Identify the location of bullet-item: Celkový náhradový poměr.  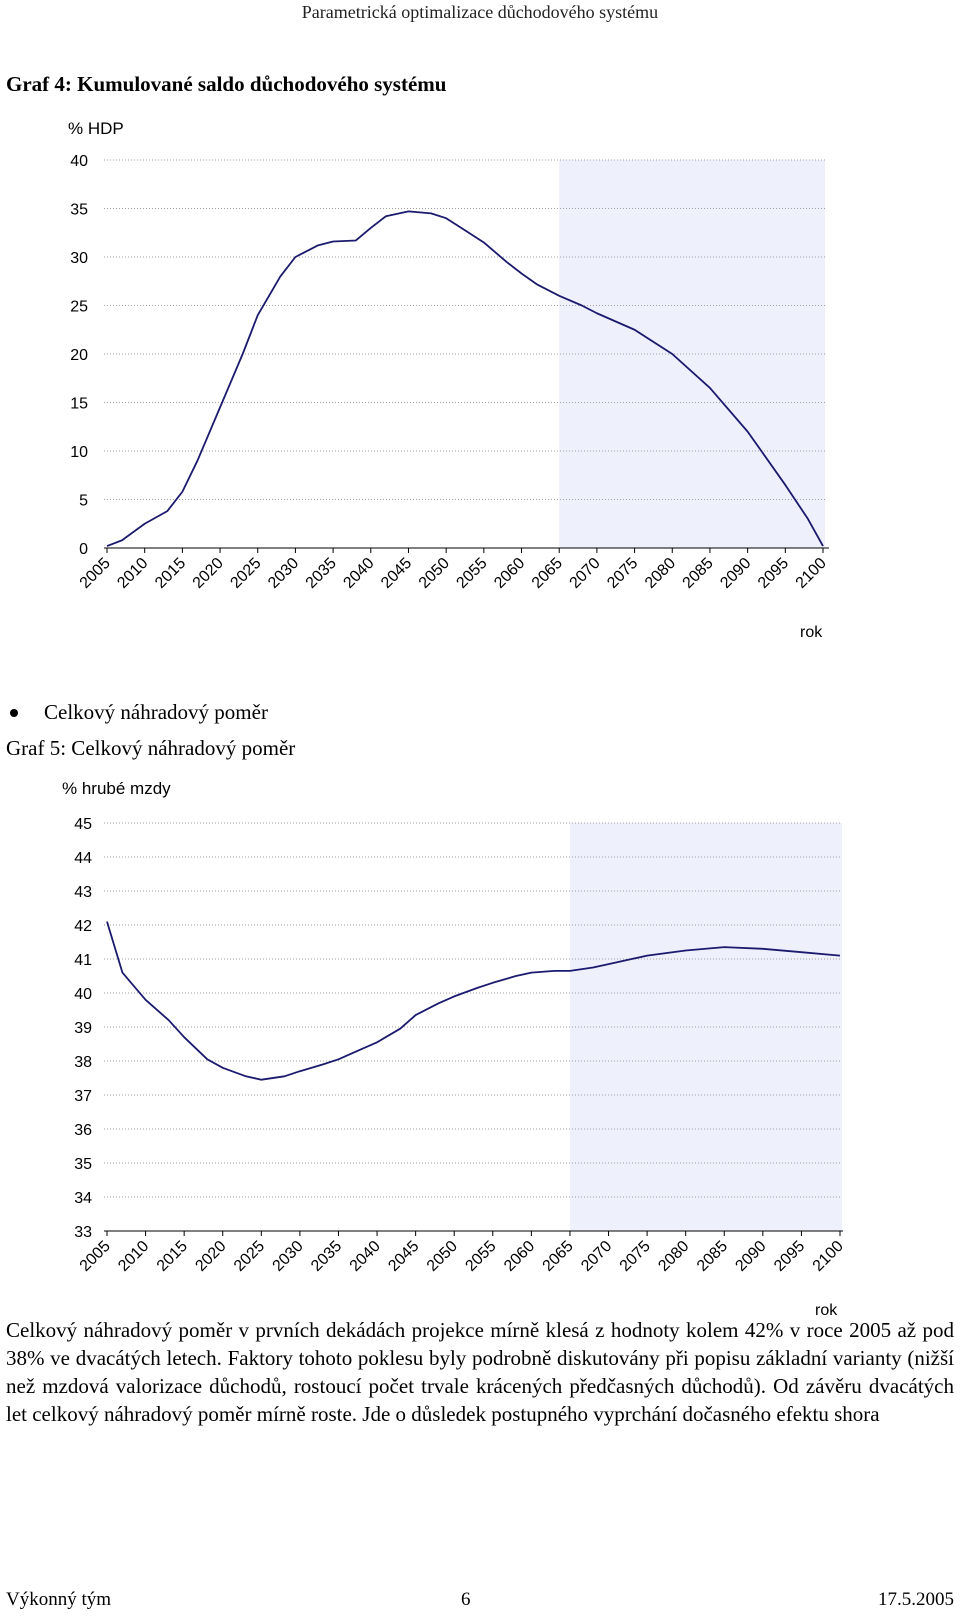
(137, 712).